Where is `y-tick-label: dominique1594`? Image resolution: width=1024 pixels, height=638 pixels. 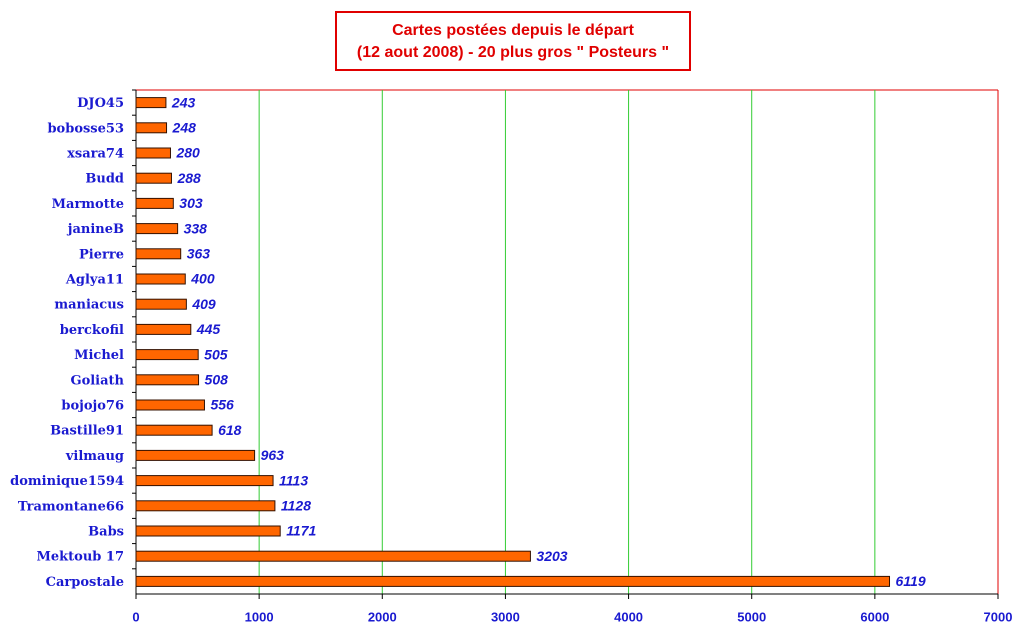 y-tick-label: dominique1594 is located at coordinates (67, 481).